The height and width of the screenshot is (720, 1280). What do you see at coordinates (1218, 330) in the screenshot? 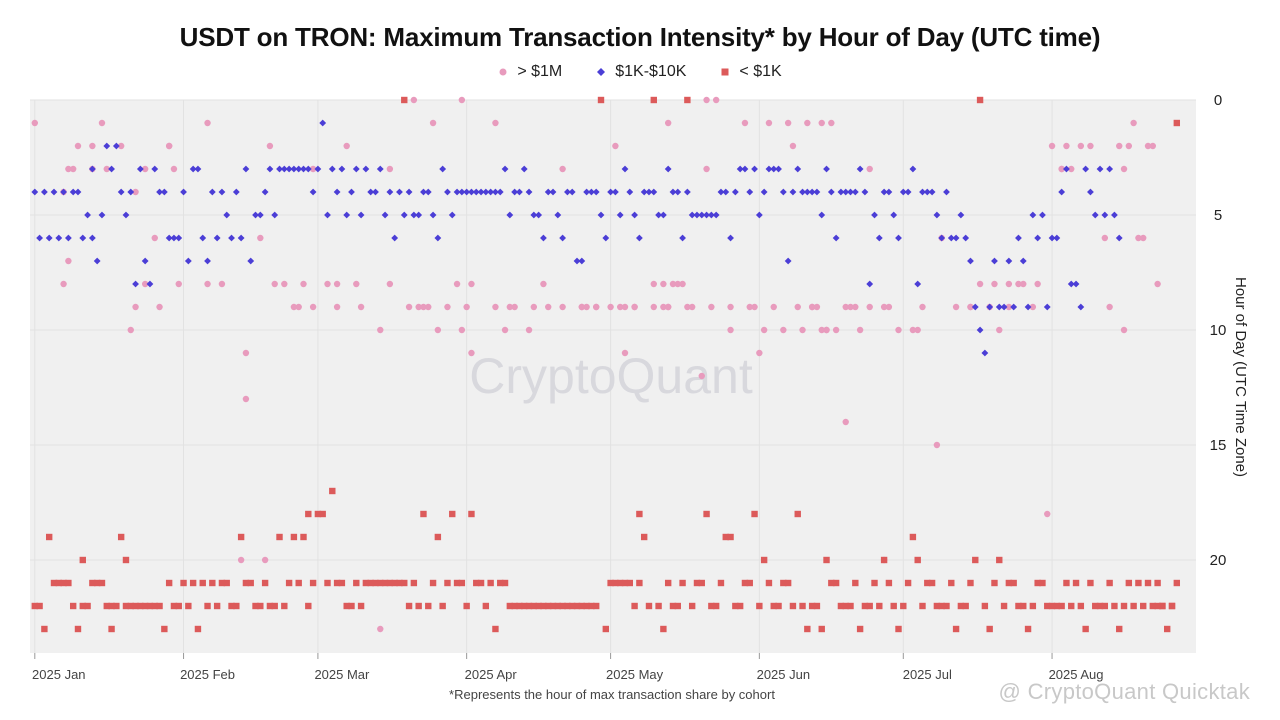
I see `y-tick-label: 10` at bounding box center [1218, 330].